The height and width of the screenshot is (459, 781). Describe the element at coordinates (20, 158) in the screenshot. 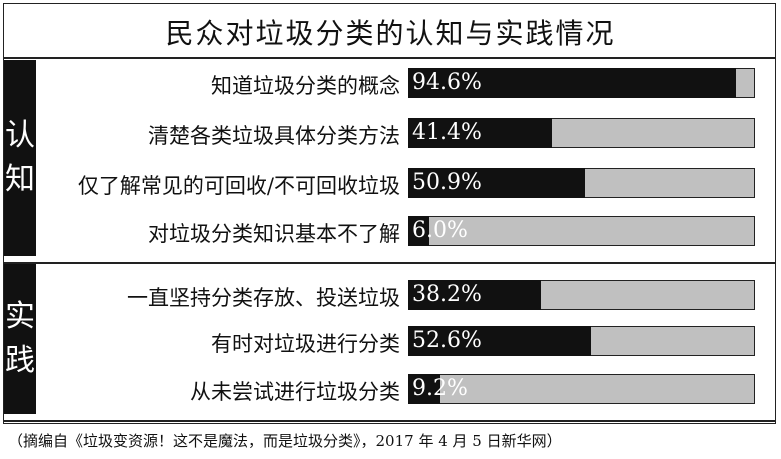

I see `group-label-awareness: 认知` at that location.